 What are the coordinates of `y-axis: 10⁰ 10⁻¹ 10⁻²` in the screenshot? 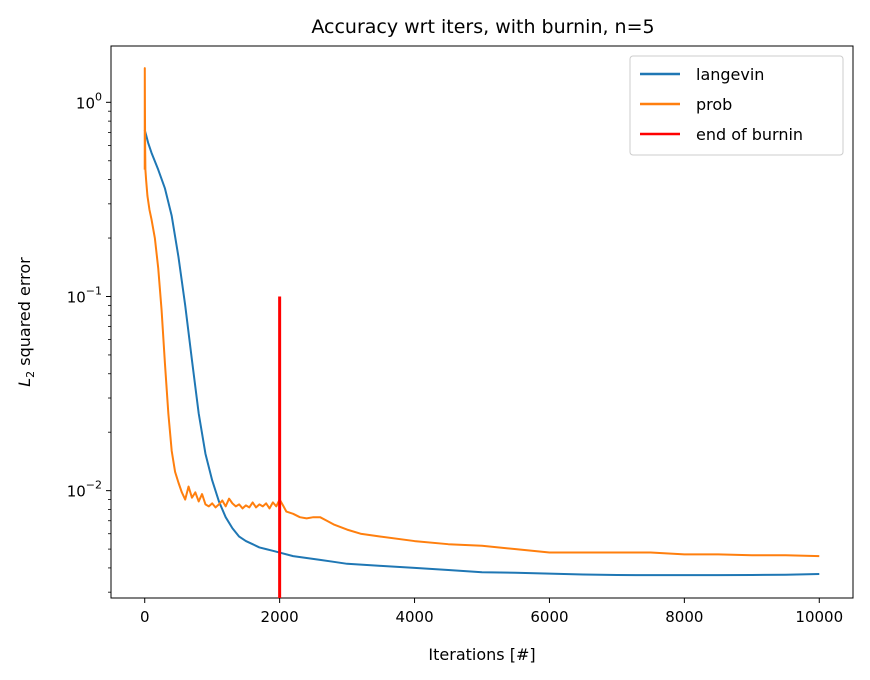 It's located at (89, 341).